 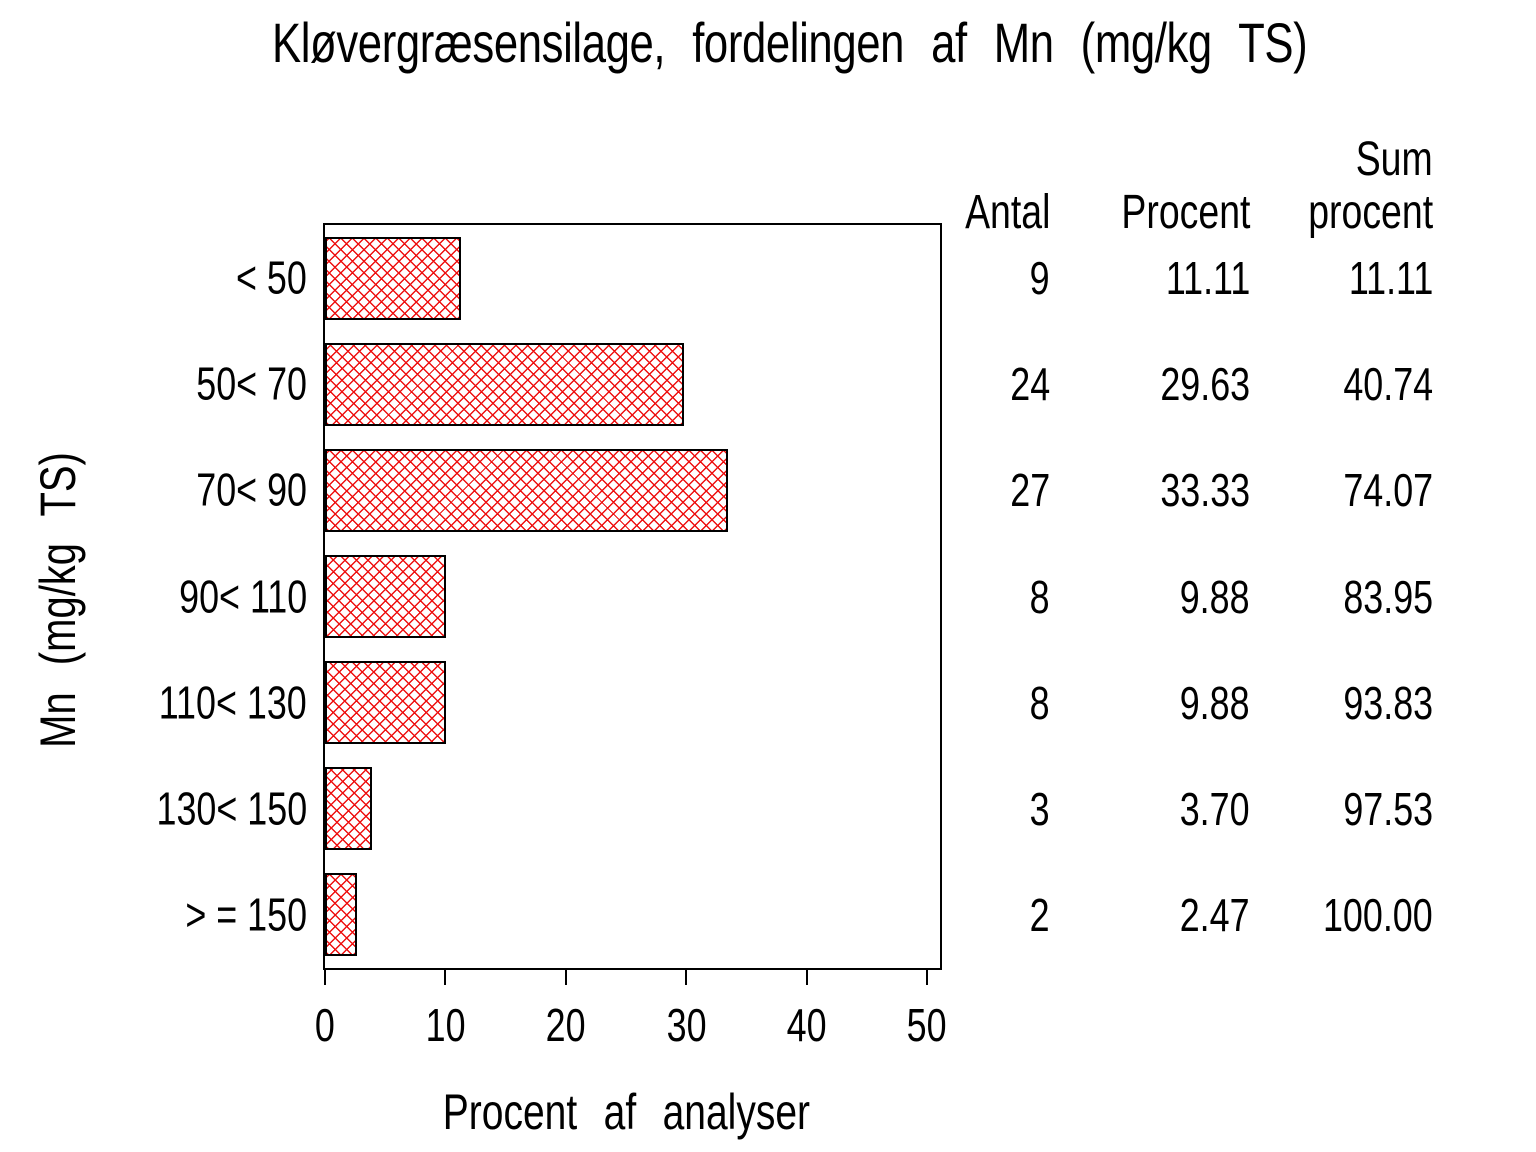 I want to click on cell-sum-procent: 74.07, so click(x=1388, y=490).